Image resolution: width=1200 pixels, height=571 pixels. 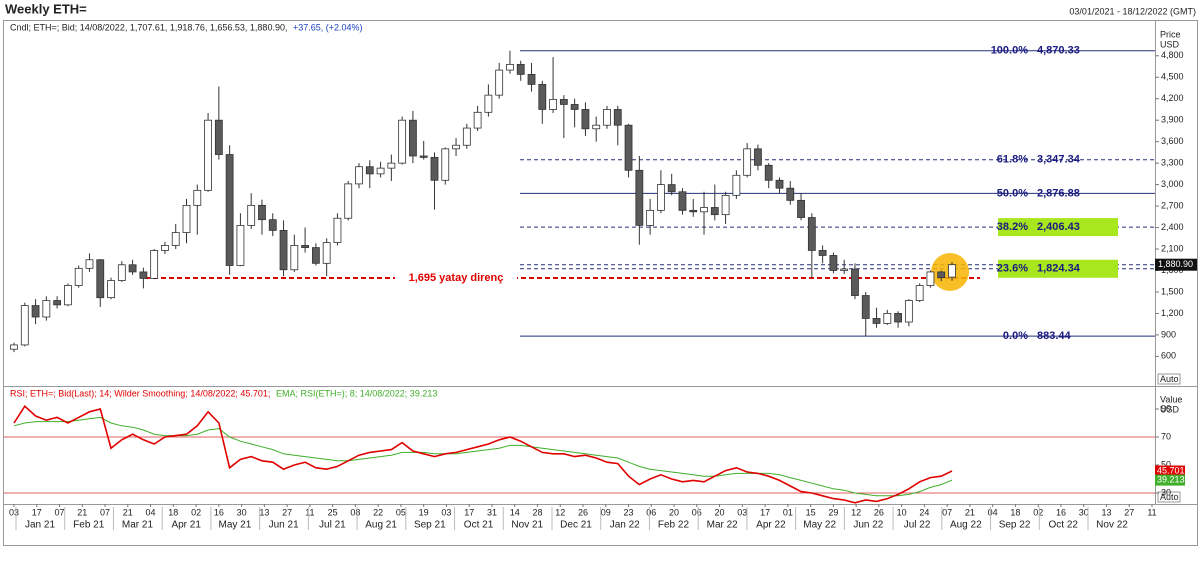 What do you see at coordinates (40, 525) in the screenshot?
I see `x-month-label: Jan 21` at bounding box center [40, 525].